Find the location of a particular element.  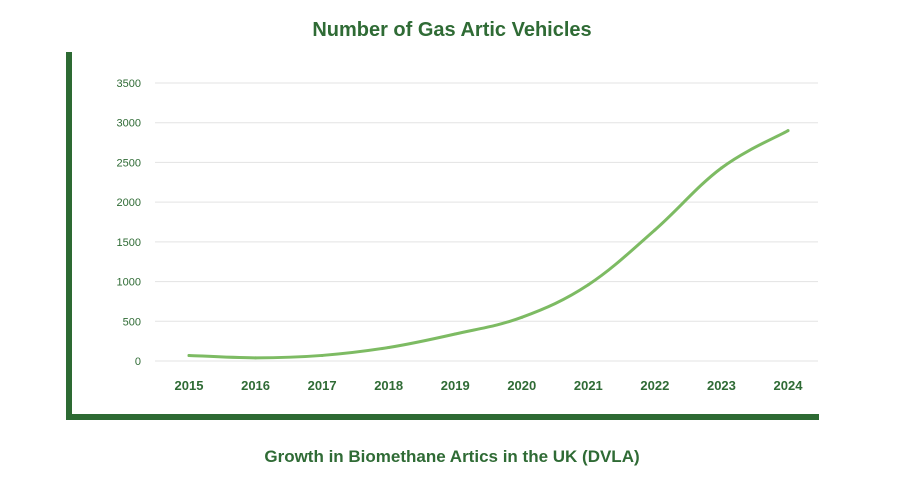

x-axis-bar is located at coordinates (442, 417).